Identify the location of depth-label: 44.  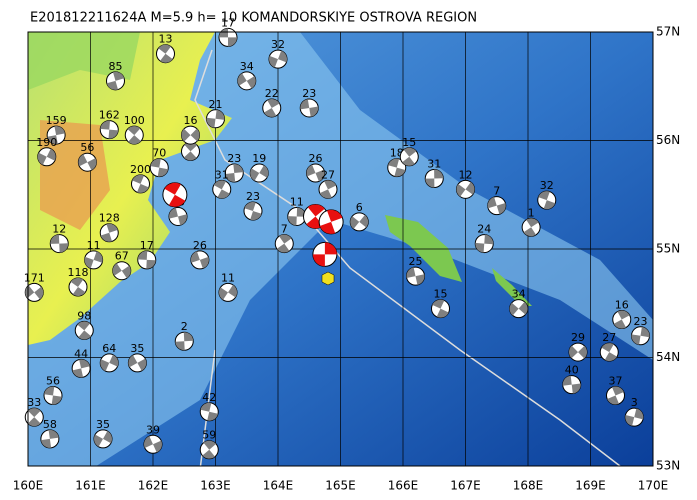
(81, 353).